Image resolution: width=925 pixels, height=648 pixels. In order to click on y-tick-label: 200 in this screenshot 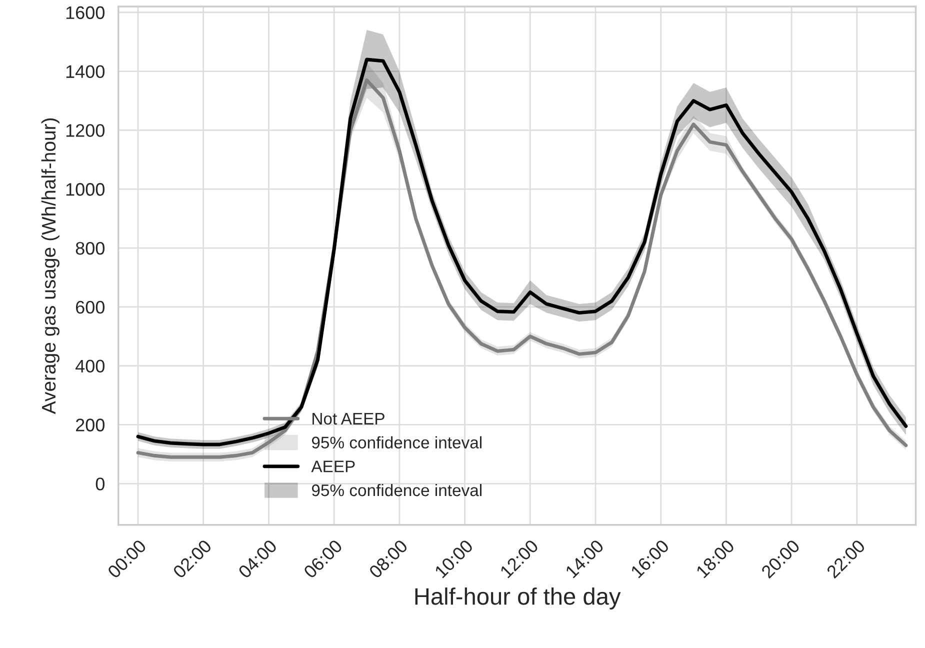, I will do `click(90, 425)`.